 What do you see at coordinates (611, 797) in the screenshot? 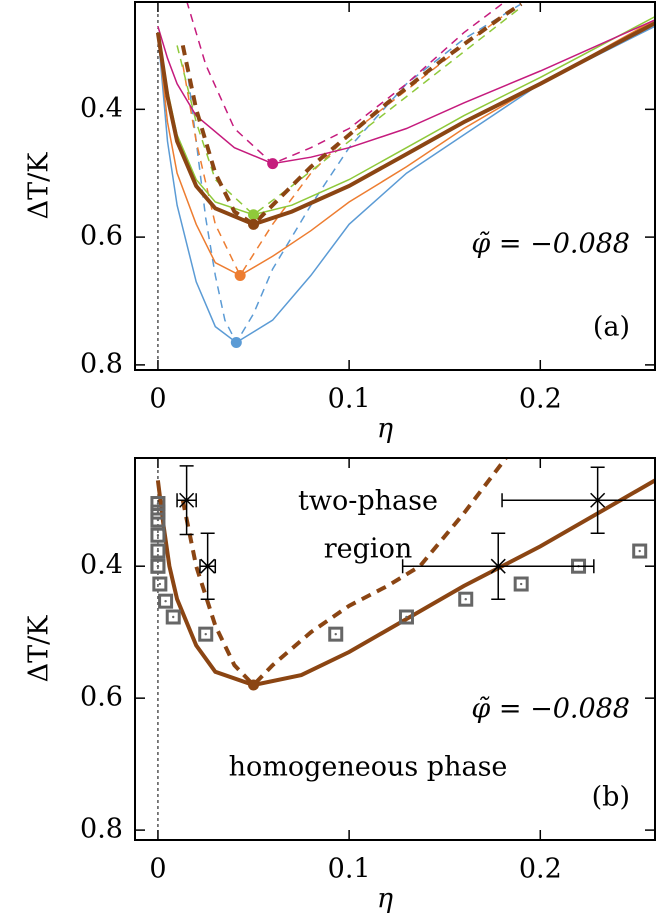
I see `panel-label: (b)` at bounding box center [611, 797].